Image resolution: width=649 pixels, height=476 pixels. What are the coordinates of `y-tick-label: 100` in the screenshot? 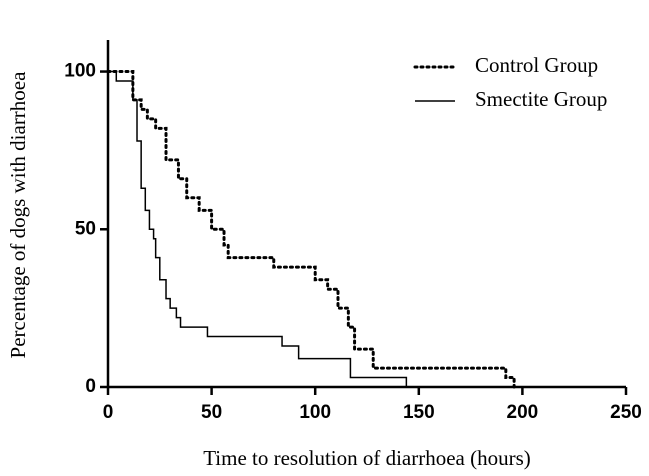 It's located at (80, 71).